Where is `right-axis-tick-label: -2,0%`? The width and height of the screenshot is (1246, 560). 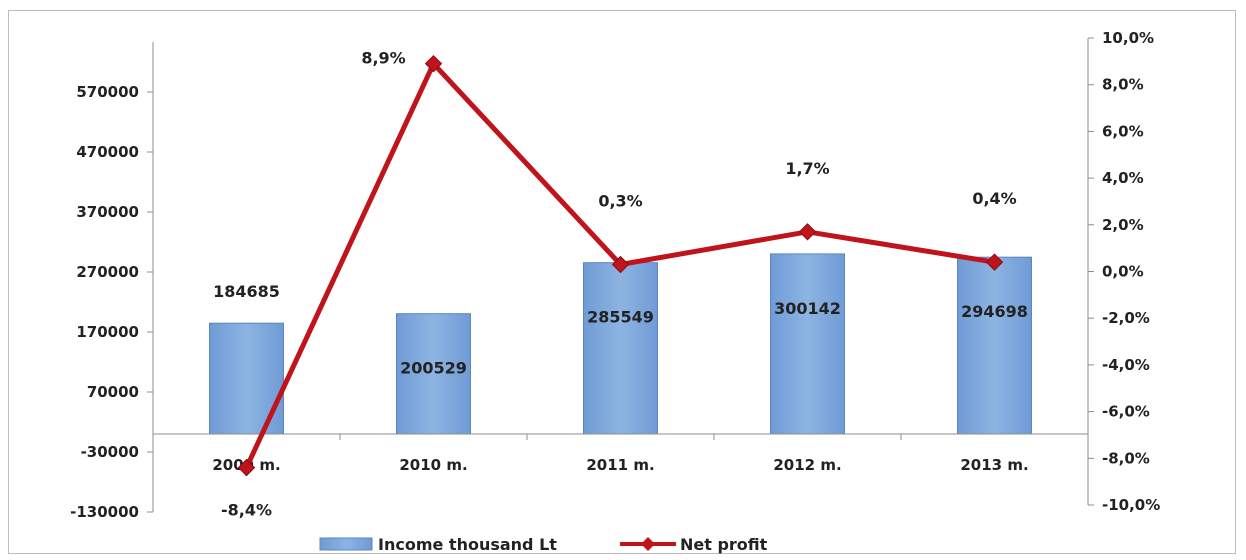
right-axis-tick-label: -2,0% is located at coordinates (1126, 318).